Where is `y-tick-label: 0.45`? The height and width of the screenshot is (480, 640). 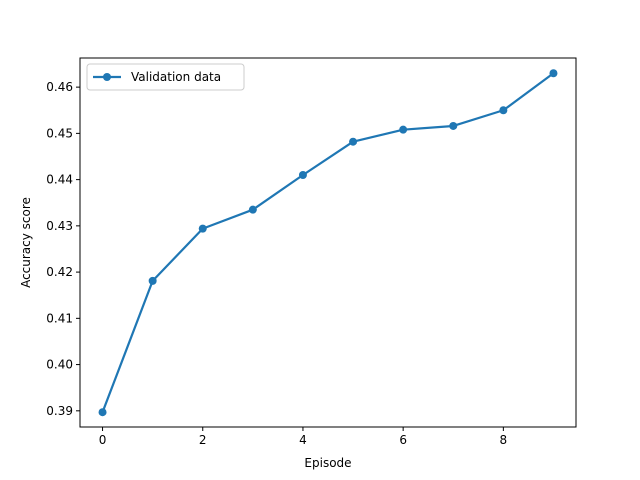 y-tick-label: 0.45 is located at coordinates (59, 133).